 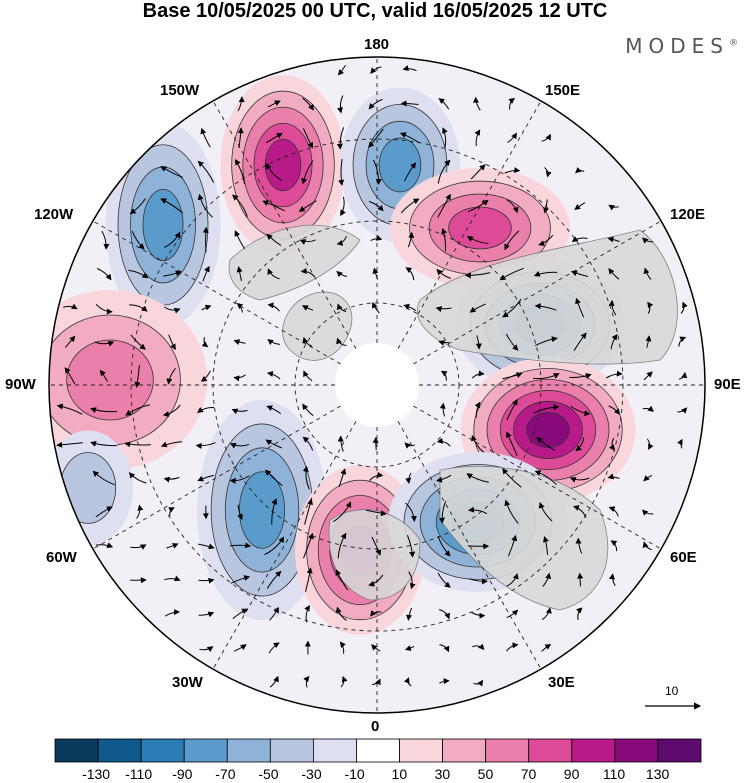 What do you see at coordinates (61, 557) in the screenshot?
I see `lon-label-60w: 60W` at bounding box center [61, 557].